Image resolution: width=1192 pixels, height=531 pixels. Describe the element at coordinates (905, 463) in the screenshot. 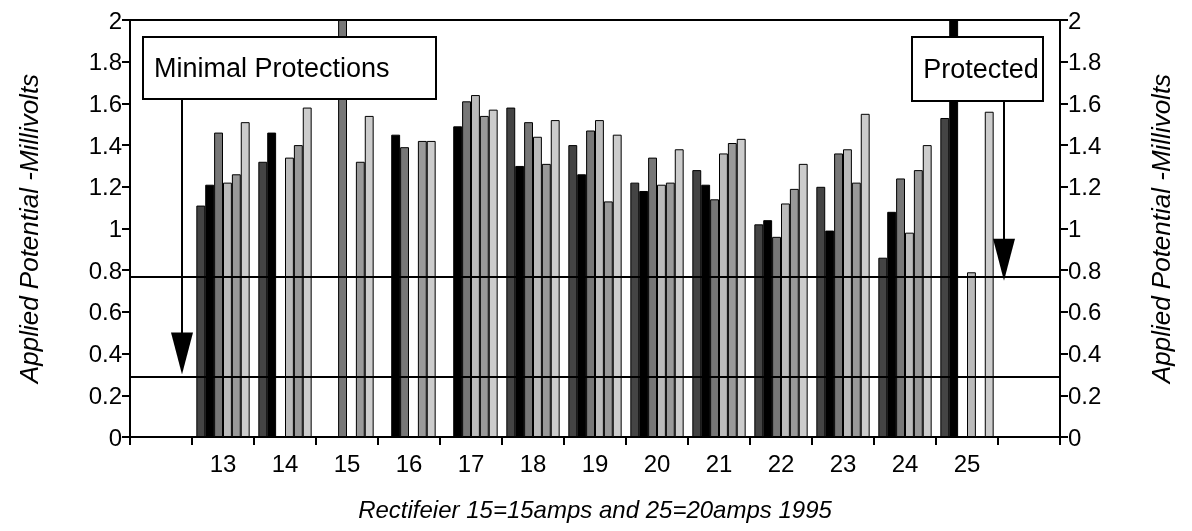

I see `x-tick-label: 24` at that location.